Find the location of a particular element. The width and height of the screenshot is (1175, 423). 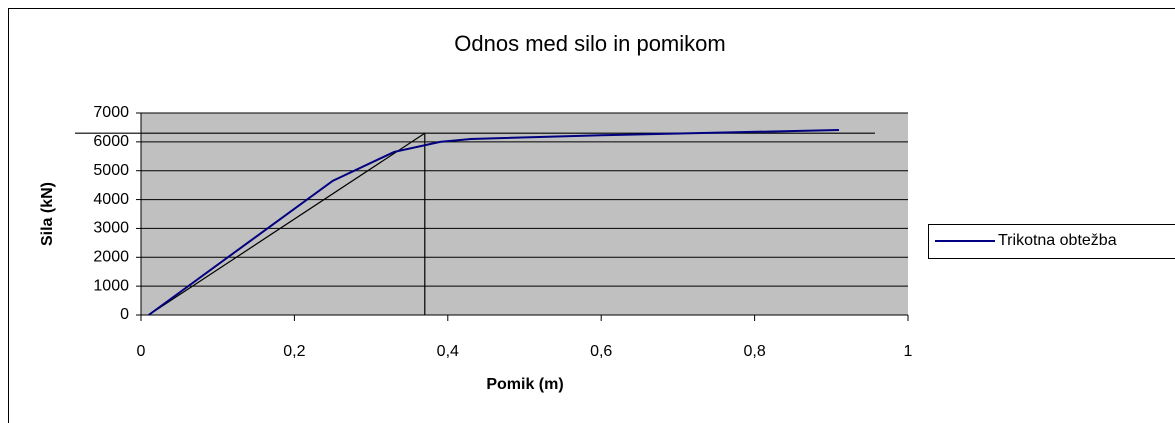

y-tick-label: 1000 is located at coordinates (111, 285).